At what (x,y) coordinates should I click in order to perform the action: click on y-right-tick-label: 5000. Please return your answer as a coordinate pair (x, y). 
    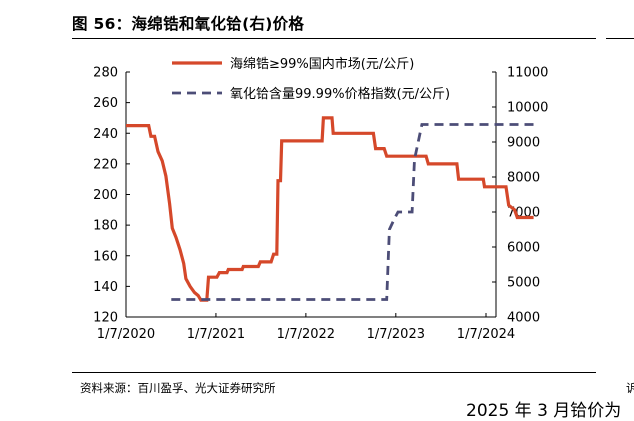
    Looking at the image, I should click on (523, 283).